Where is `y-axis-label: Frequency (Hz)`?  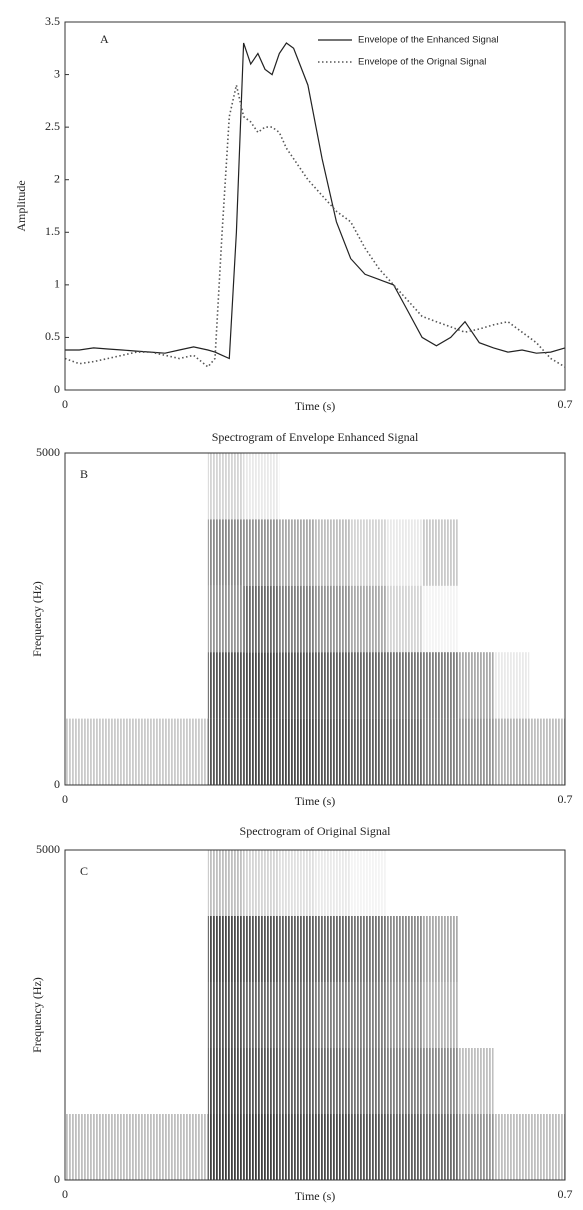
y-axis-label: Frequency (Hz) is located at coordinates (37, 1015).